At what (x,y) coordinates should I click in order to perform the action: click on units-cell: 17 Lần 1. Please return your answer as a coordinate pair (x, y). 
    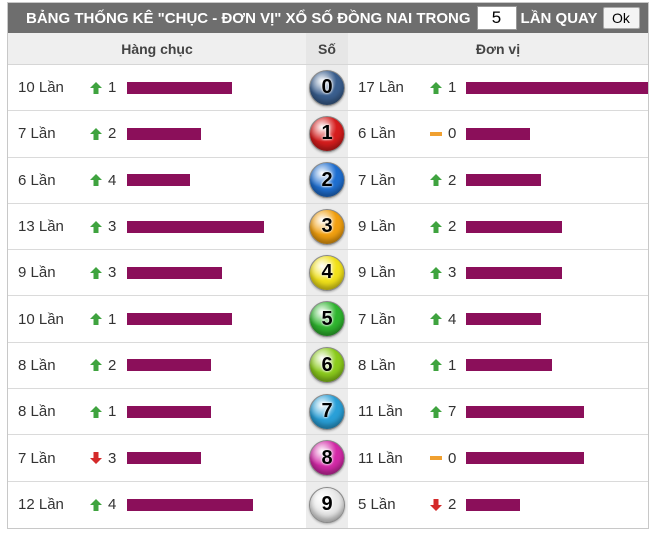
    Looking at the image, I should click on (498, 87).